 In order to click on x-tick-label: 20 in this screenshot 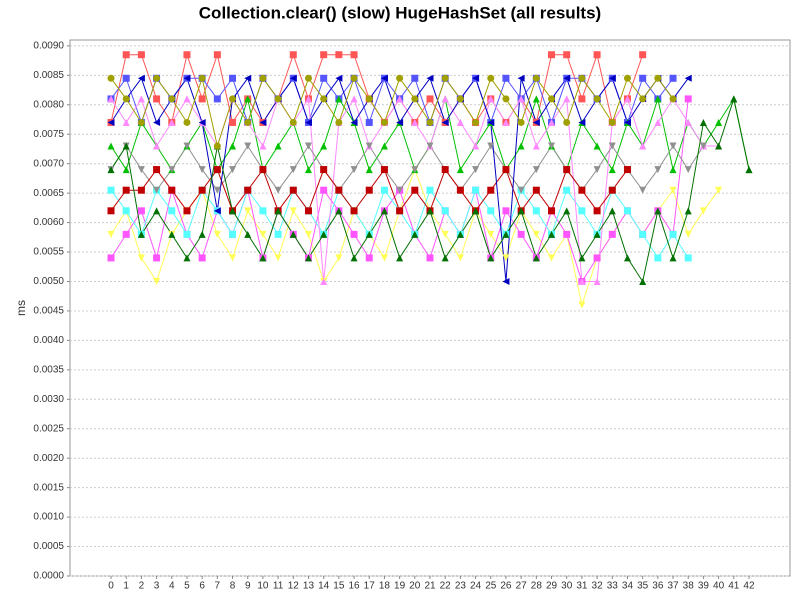, I will do `click(415, 586)`.